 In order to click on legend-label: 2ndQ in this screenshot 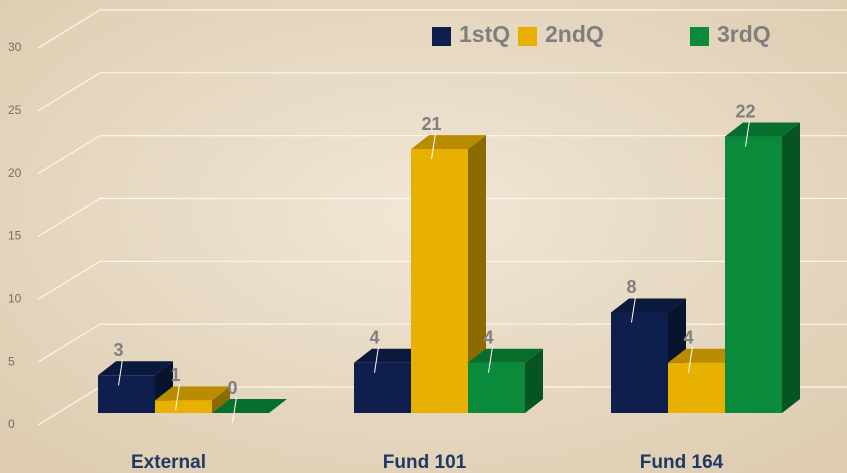, I will do `click(574, 34)`.